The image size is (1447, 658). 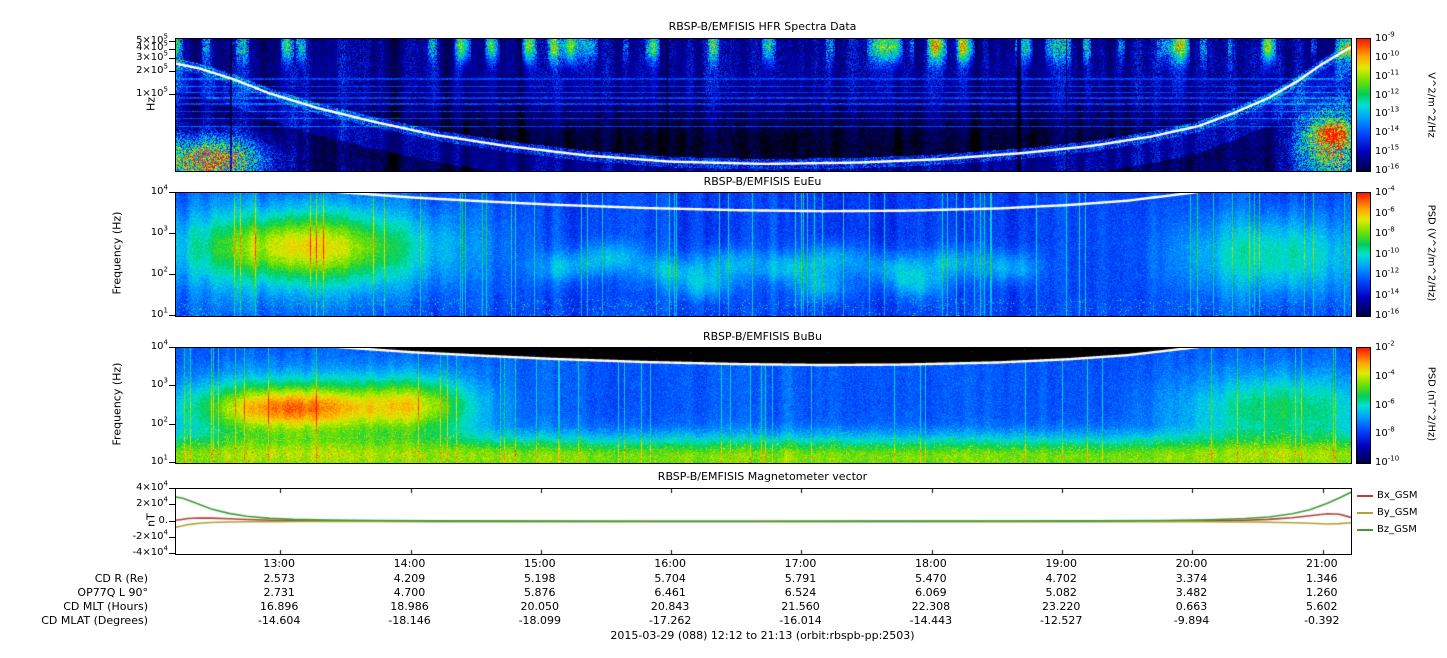 What do you see at coordinates (409, 578) in the screenshot?
I see `ephemeris-value: 4.209` at bounding box center [409, 578].